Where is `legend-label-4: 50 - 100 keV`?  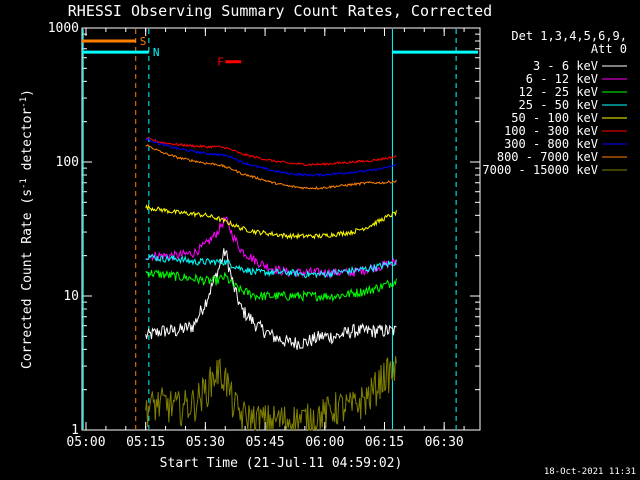 legend-label-4: 50 - 100 keV is located at coordinates (554, 118).